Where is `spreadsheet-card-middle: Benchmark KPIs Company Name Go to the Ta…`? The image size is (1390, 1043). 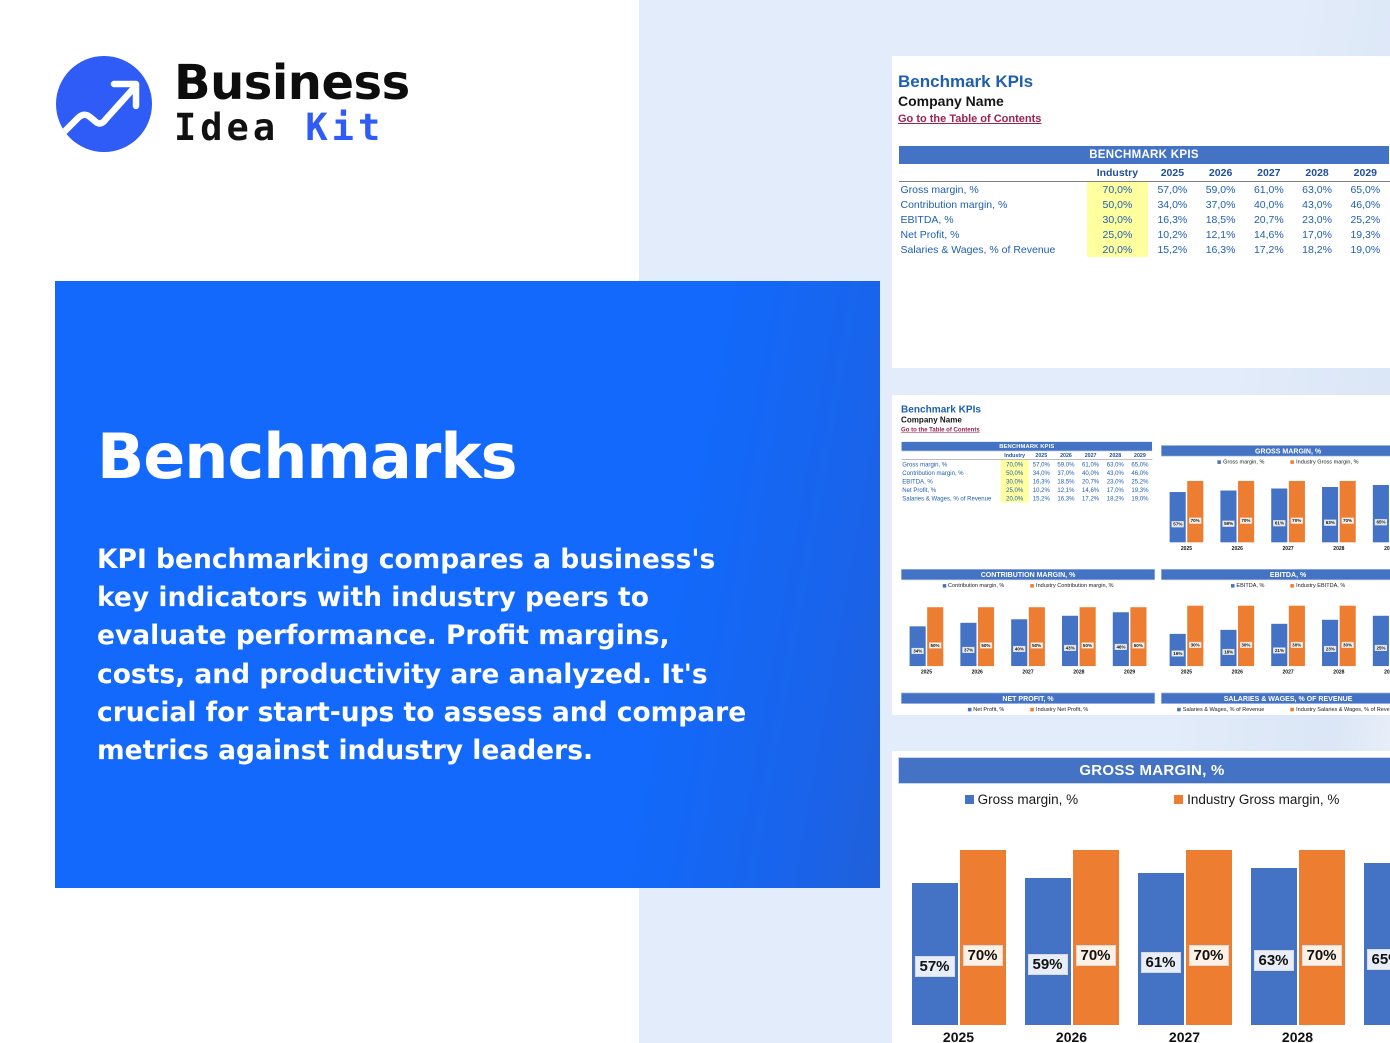 spreadsheet-card-middle: Benchmark KPIs Company Name Go to the Ta… is located at coordinates (1141, 555).